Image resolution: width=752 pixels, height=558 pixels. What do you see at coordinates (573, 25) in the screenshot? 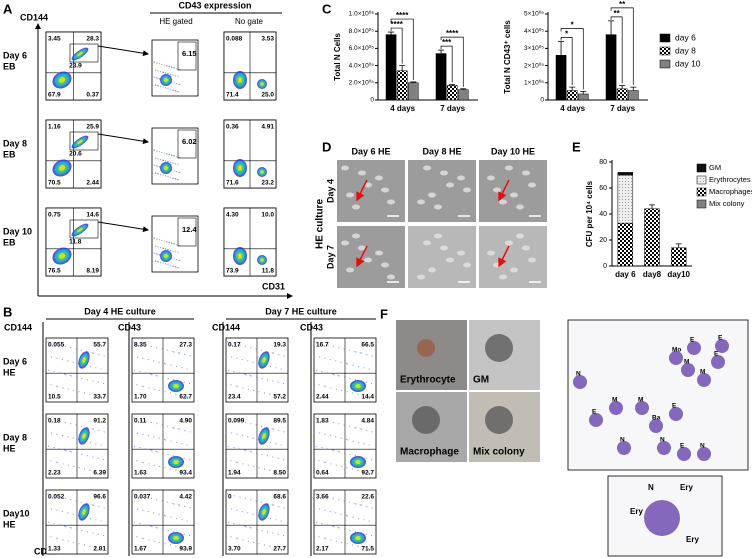
I see `sig-stars: *` at bounding box center [573, 25].